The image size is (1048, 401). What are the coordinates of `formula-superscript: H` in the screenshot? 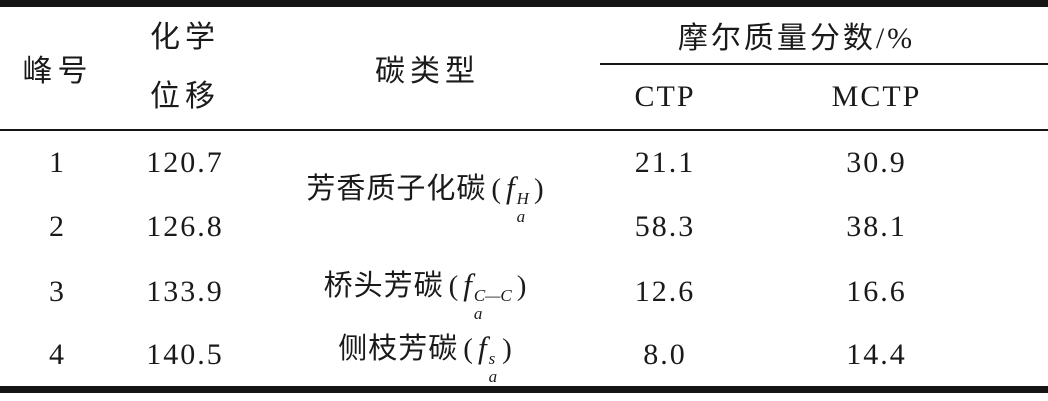 It's located at (522, 198).